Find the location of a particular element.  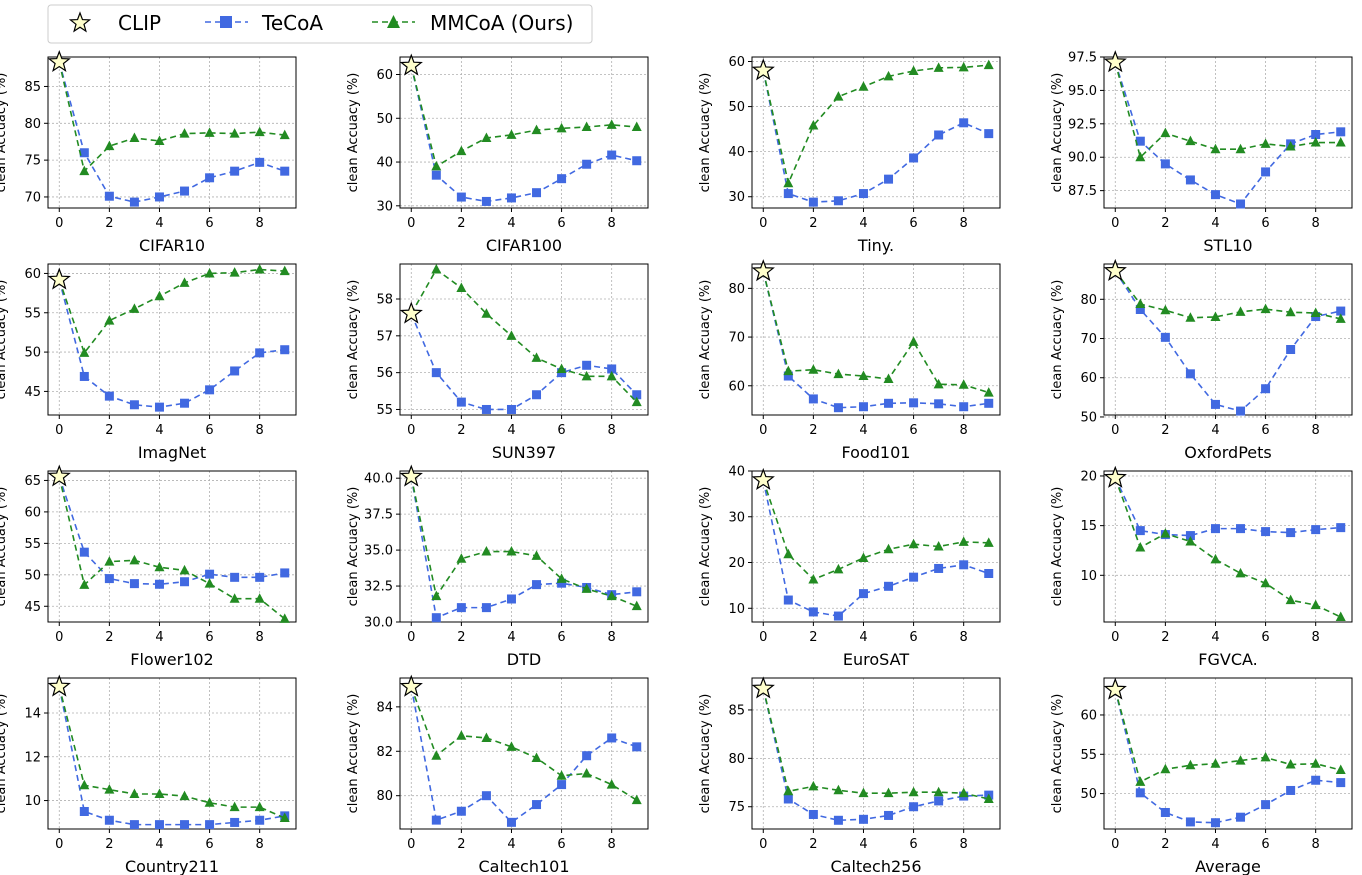

y-tick-label: 55 is located at coordinates (32, 544).